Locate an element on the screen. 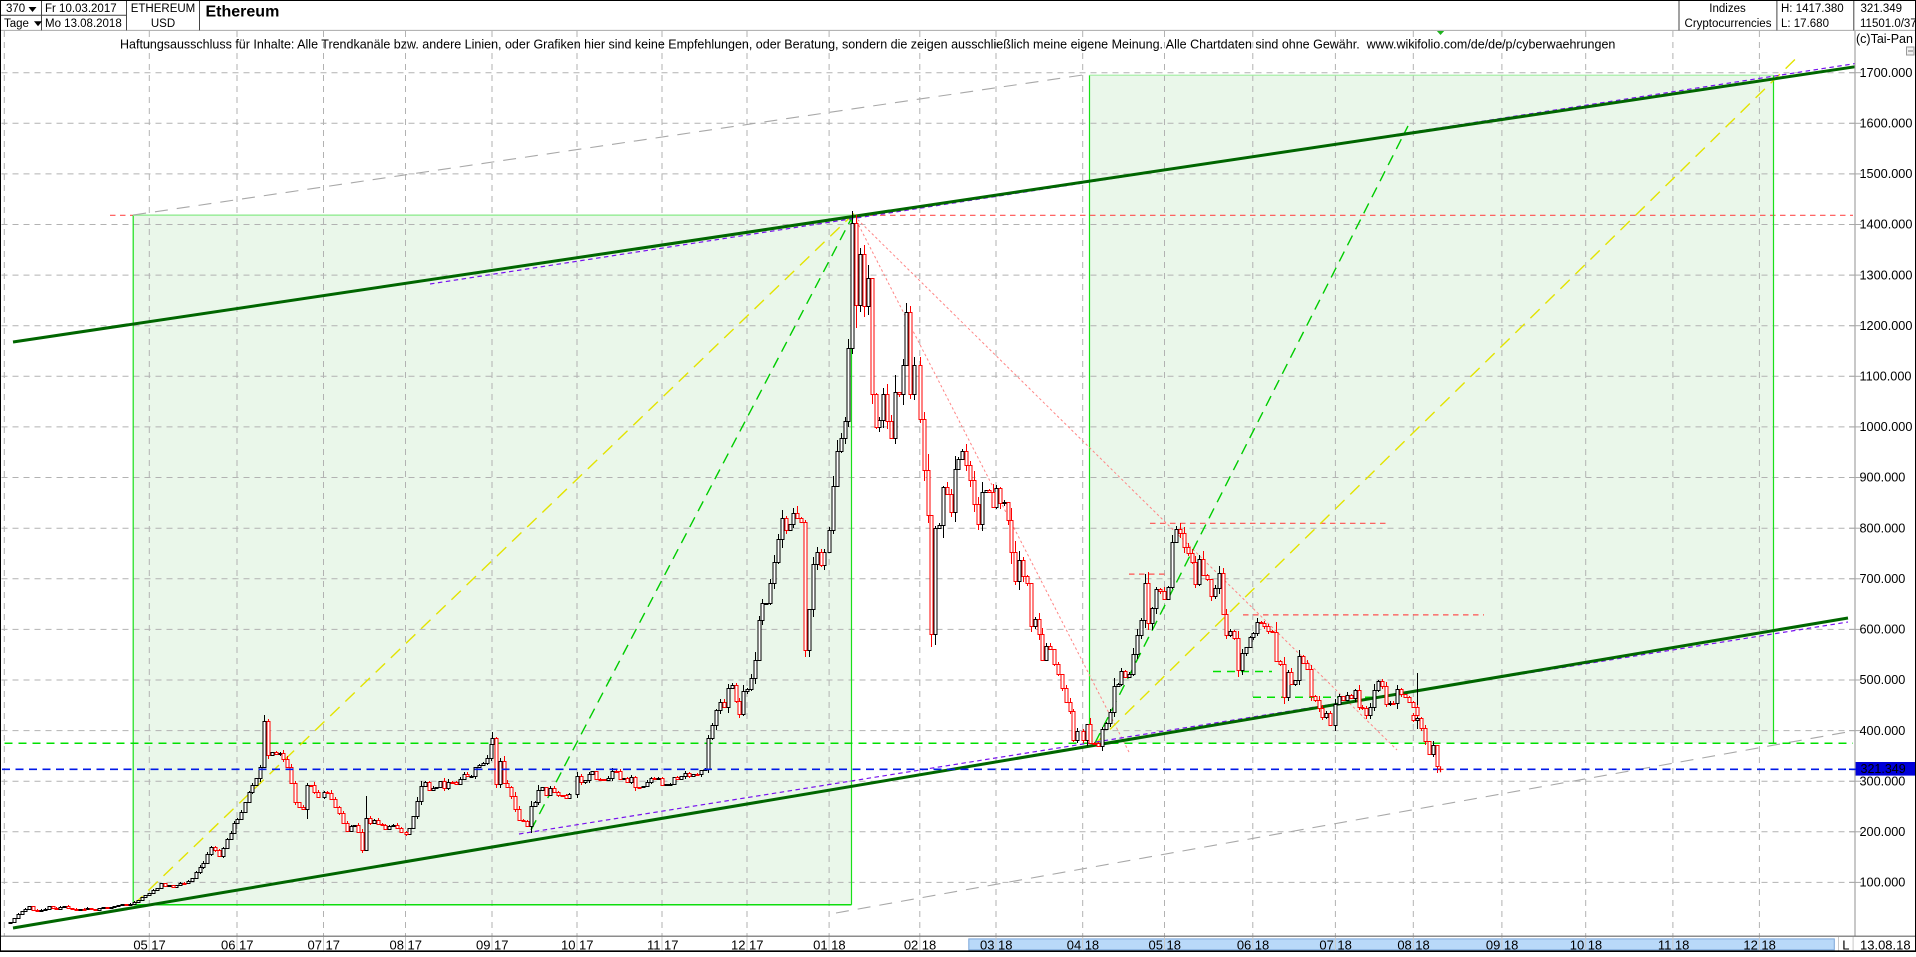  svg-text: Cryptocurrencies is located at coordinates (1728, 24).